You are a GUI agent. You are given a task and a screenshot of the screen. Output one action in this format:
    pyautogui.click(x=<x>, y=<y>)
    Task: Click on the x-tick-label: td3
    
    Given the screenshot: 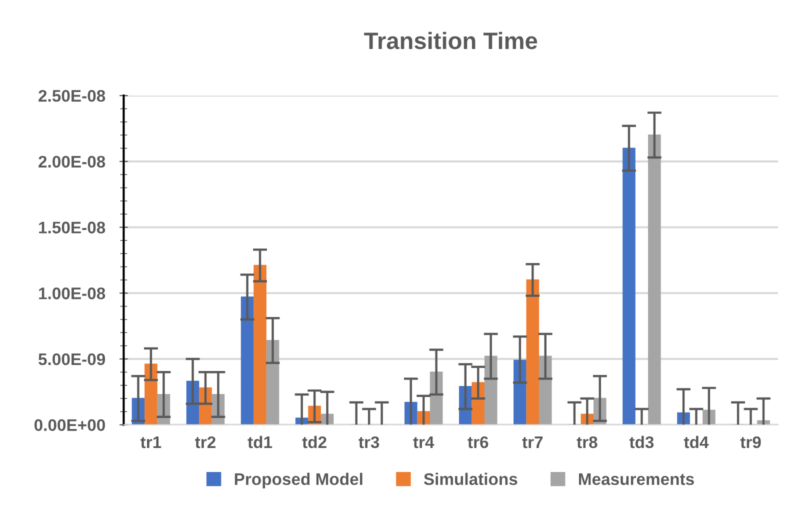 What is the action you would take?
    pyautogui.click(x=641, y=442)
    